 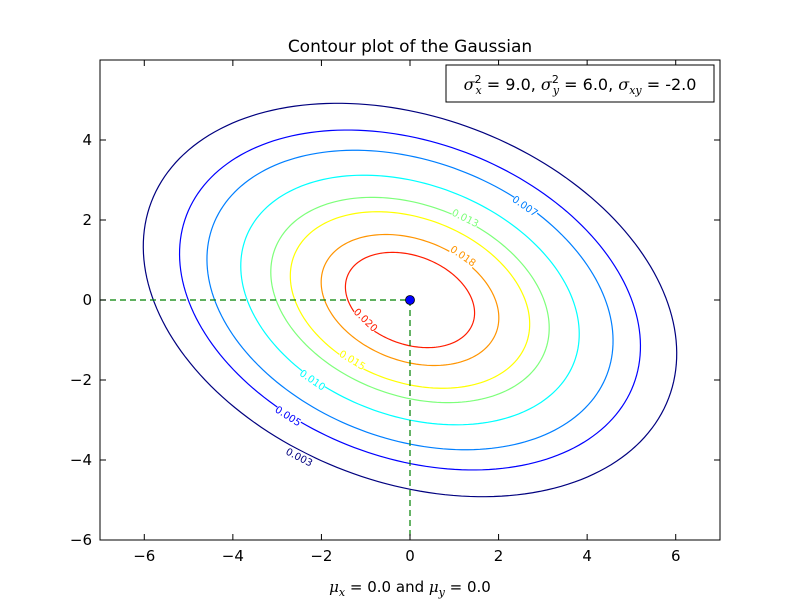 I want to click on legend-text: σ2 x = 9.0, σ2 y = 6.0, σxy = -2.0, so click(x=580, y=85).